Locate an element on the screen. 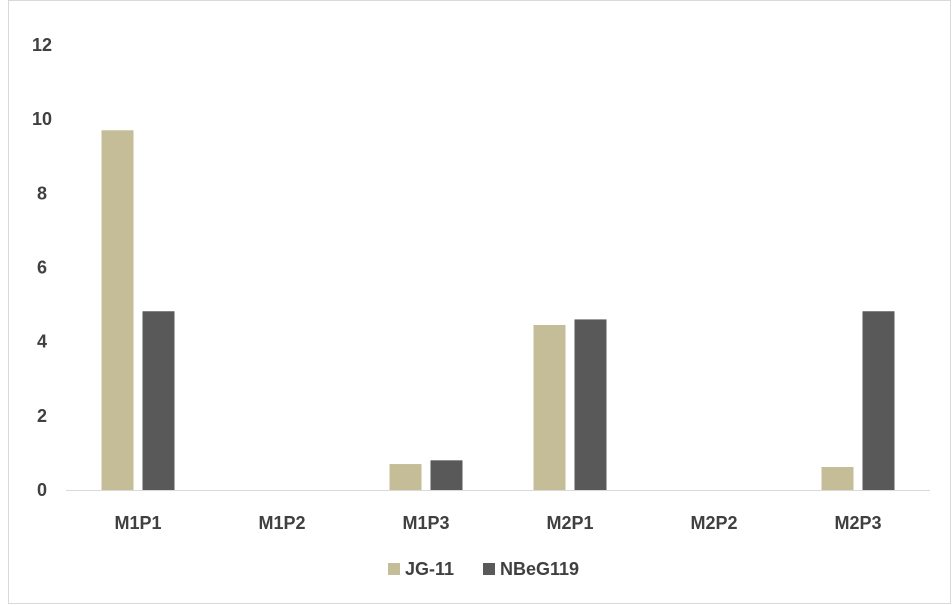 This screenshot has height=605, width=952. x-axis-tick-labels: M1P1 M1P2 M1P3 M2P1 M2P2 M2P3 is located at coordinates (497, 523).